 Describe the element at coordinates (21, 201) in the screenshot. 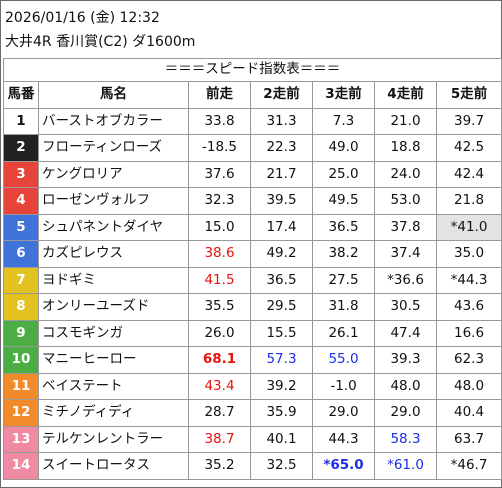

I see `horse-number-cell: 4` at that location.